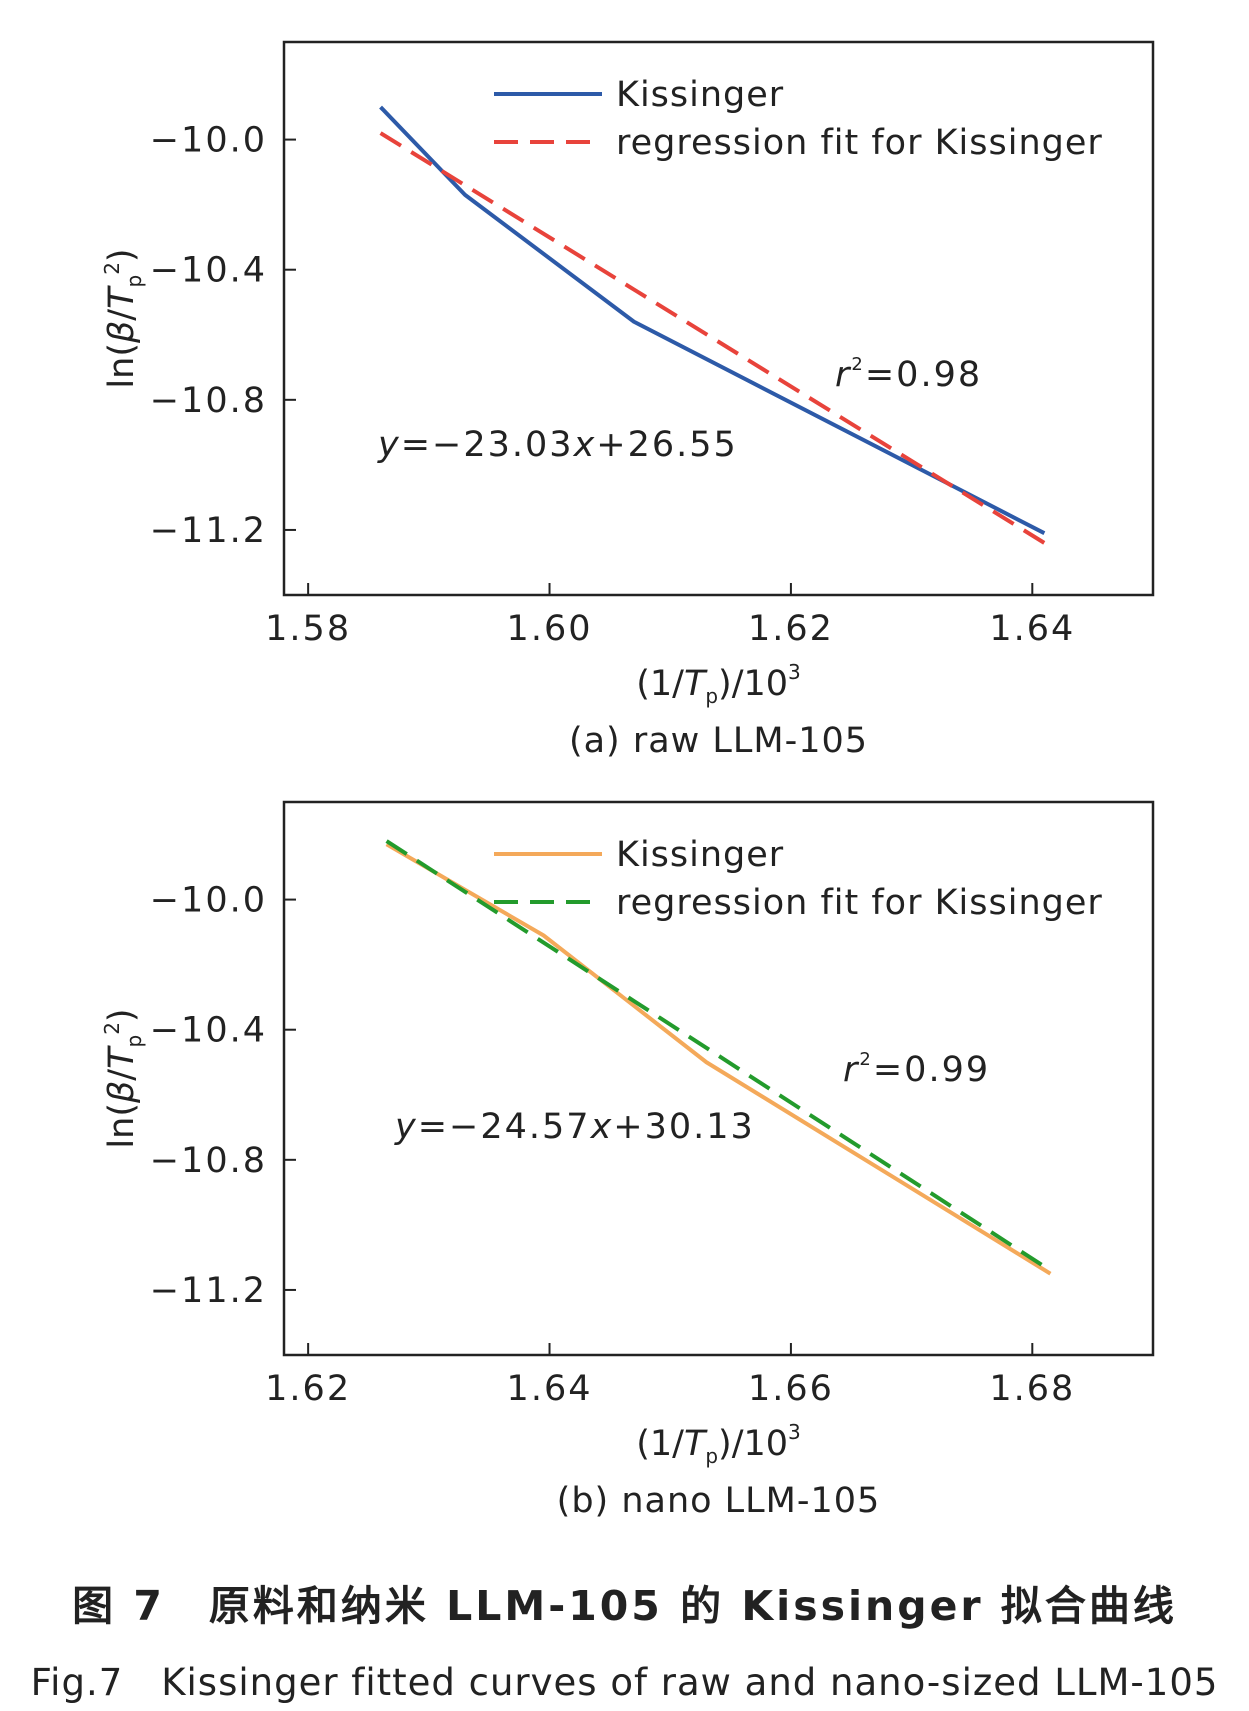 This screenshot has height=1711, width=1249. What do you see at coordinates (718, 740) in the screenshot?
I see `chart-subtitle: (a) raw LLM-105` at bounding box center [718, 740].